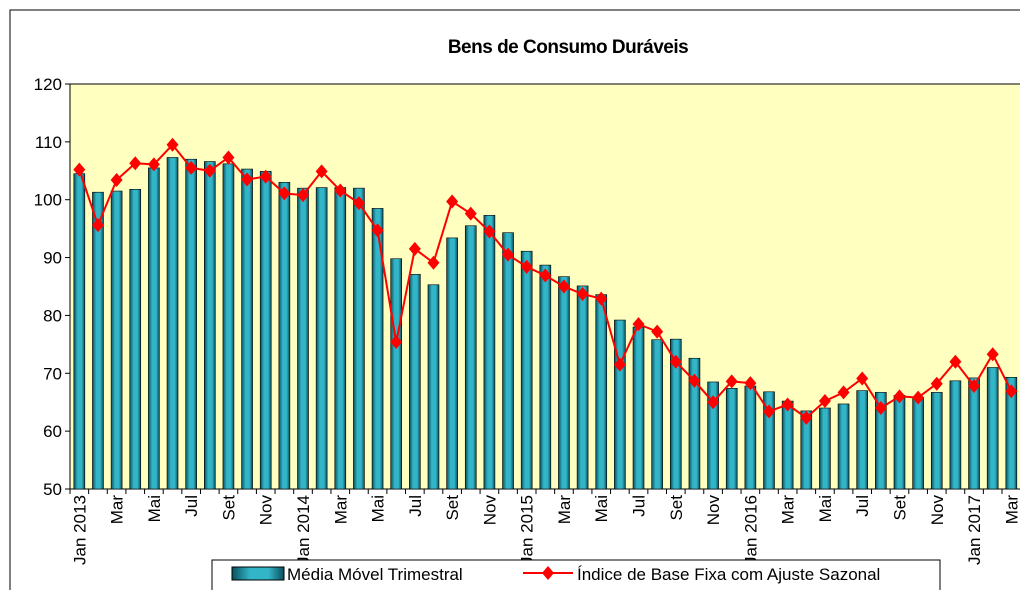  I want to click on y-tick-label: 80, so click(52, 315).